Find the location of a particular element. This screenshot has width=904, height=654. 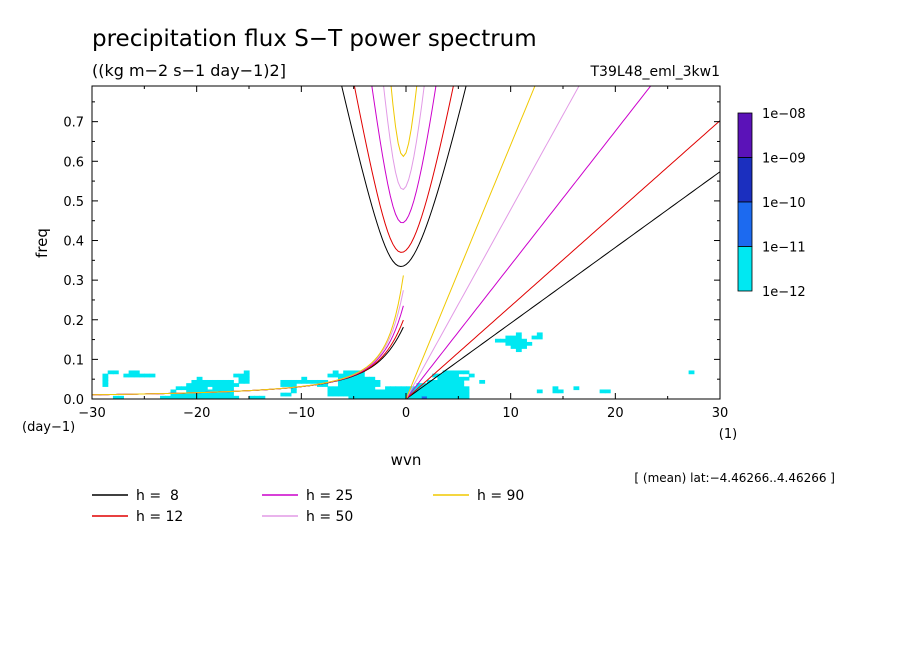

chart-title: precipitation flux S−T power spectrum is located at coordinates (314, 39).